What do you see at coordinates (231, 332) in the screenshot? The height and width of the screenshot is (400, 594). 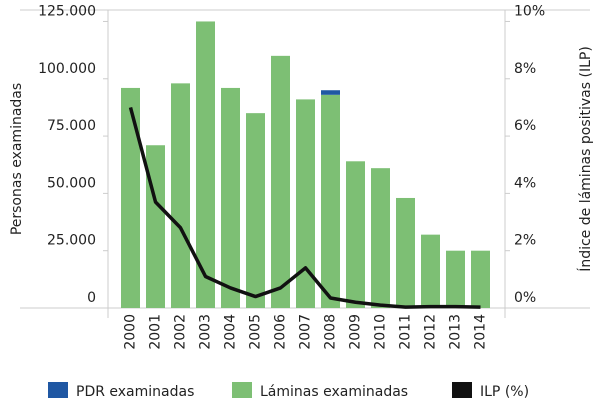 I see `x-tick-label: 2004` at bounding box center [231, 332].